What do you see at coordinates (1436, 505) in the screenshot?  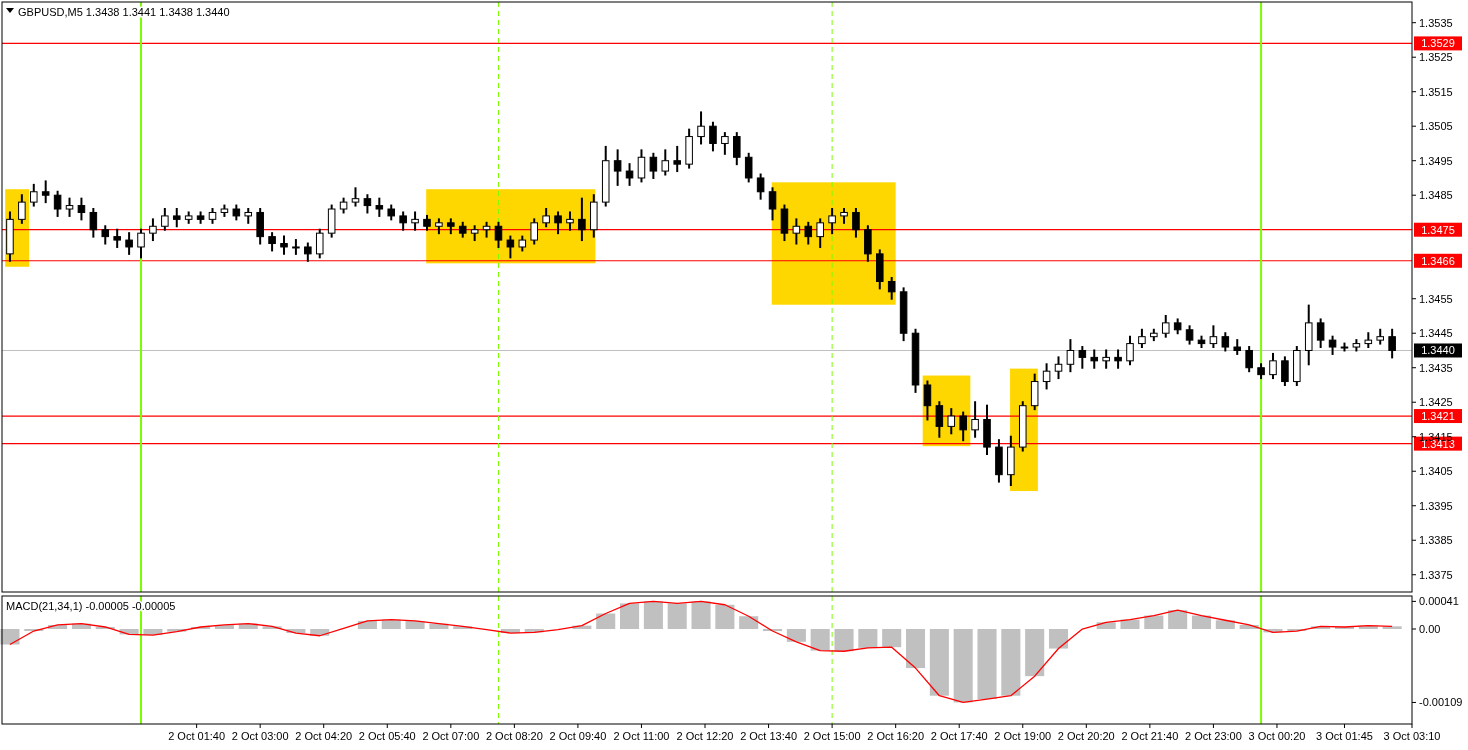 I see `y-tick-label: 1.3395` at bounding box center [1436, 505].